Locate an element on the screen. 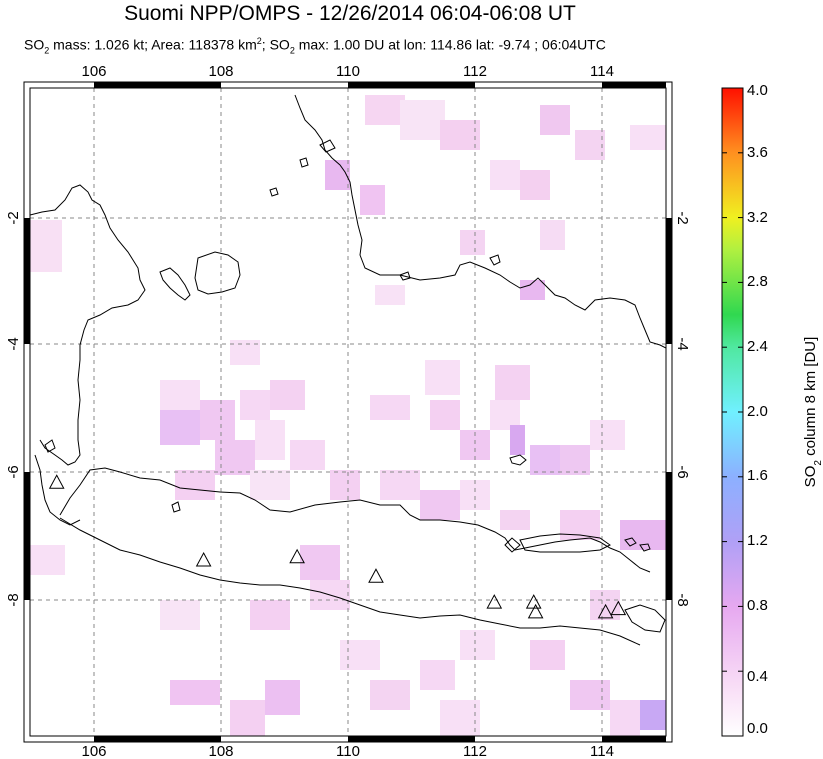 The height and width of the screenshot is (759, 823). colorbar-label-6: 2.4 is located at coordinates (757, 346).